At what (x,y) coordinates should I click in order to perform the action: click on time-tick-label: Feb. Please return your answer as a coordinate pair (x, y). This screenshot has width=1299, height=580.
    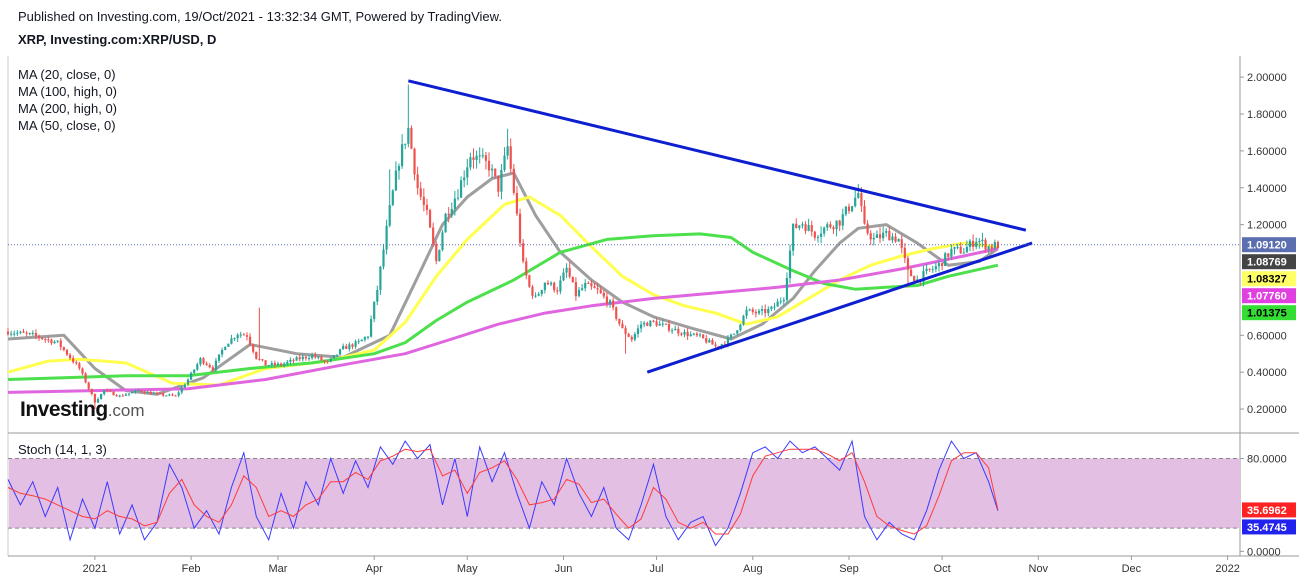
    Looking at the image, I should click on (191, 569).